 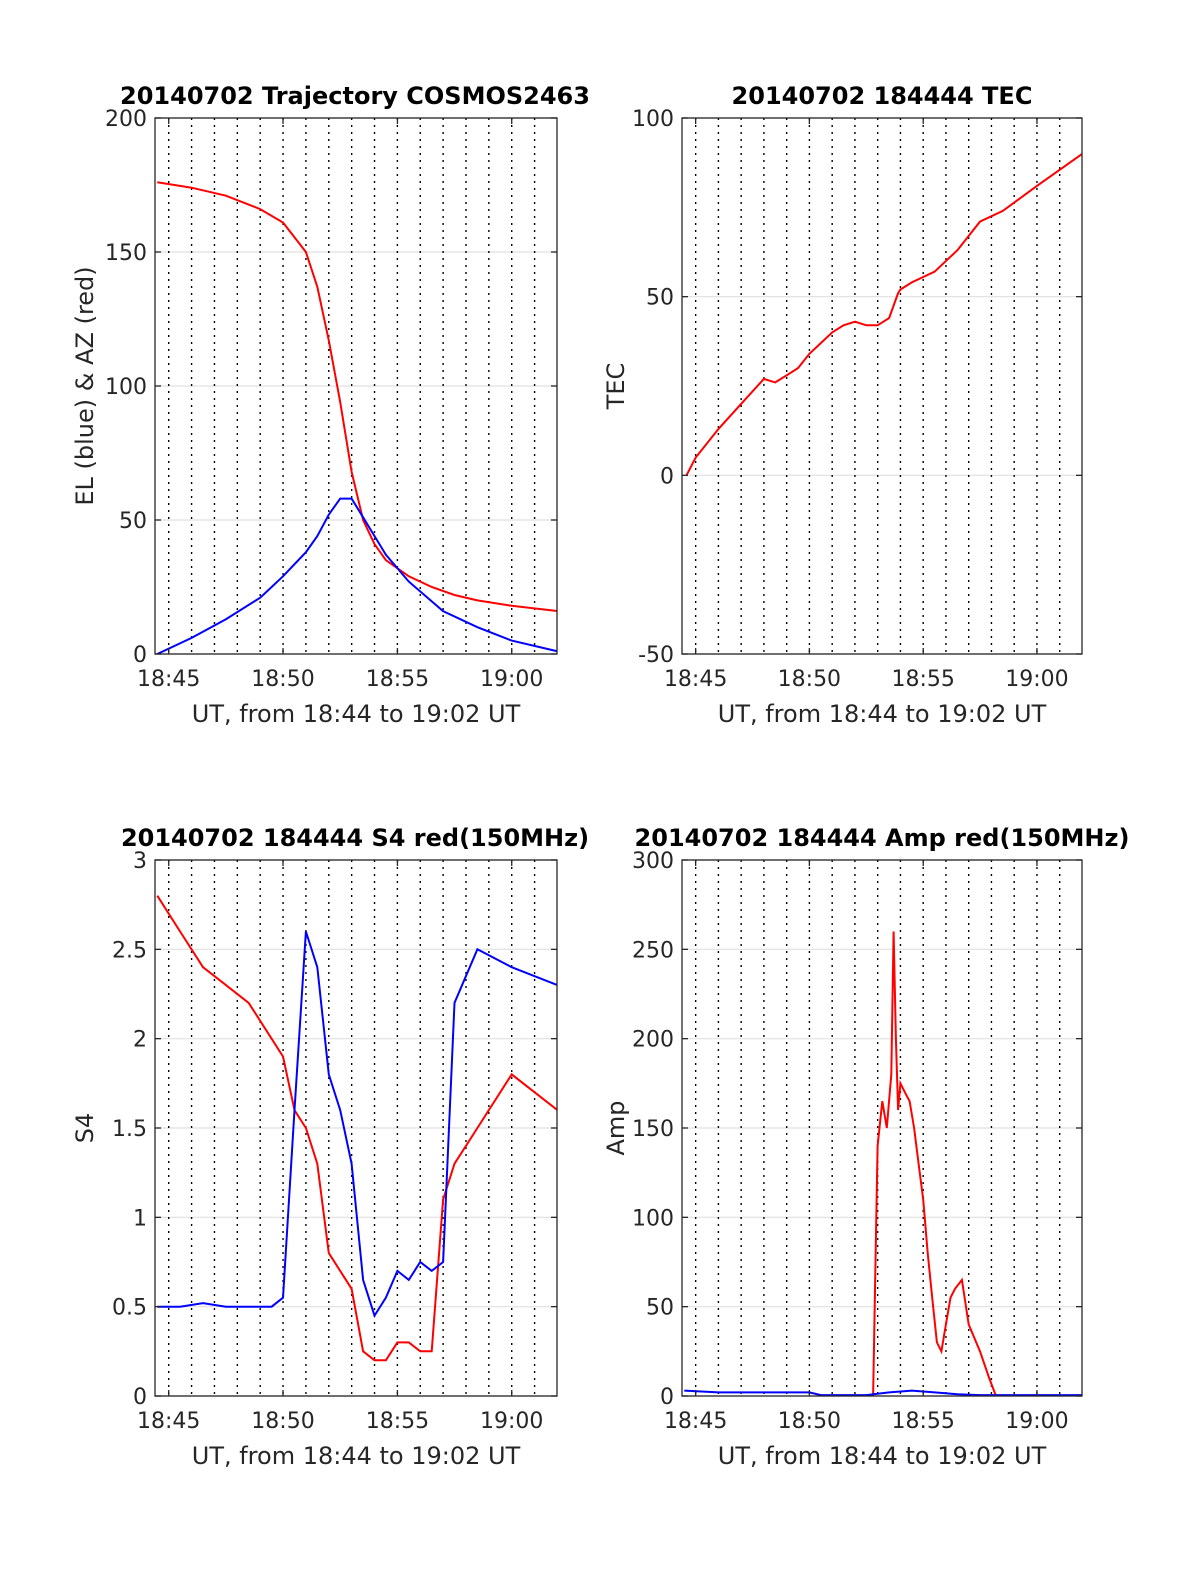 I want to click on trajectory-xtick-label: 18:55, so click(x=397, y=679).